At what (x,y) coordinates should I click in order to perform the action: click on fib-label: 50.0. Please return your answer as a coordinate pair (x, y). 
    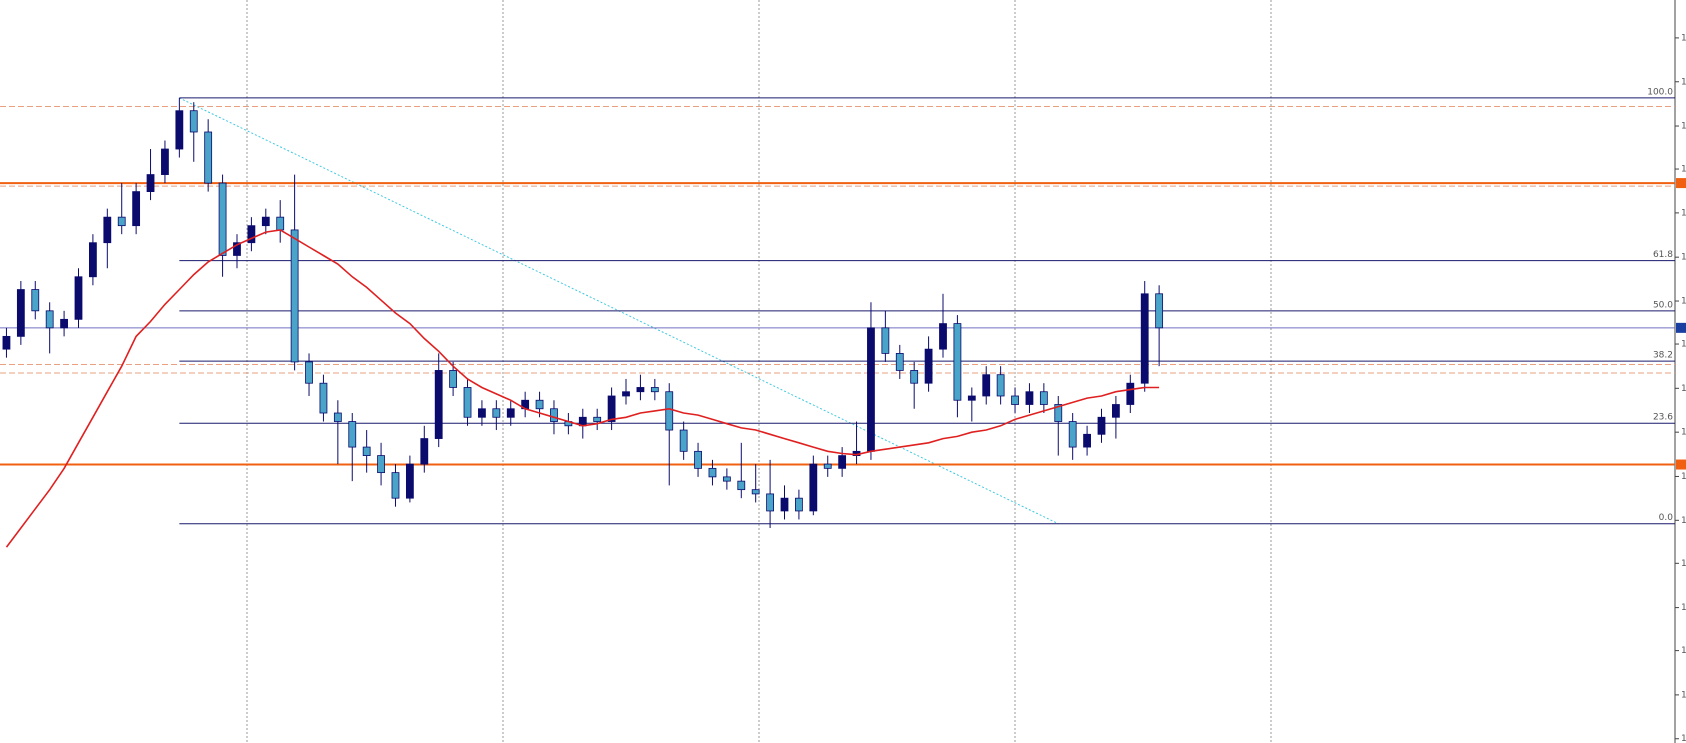
    Looking at the image, I should click on (1663, 305).